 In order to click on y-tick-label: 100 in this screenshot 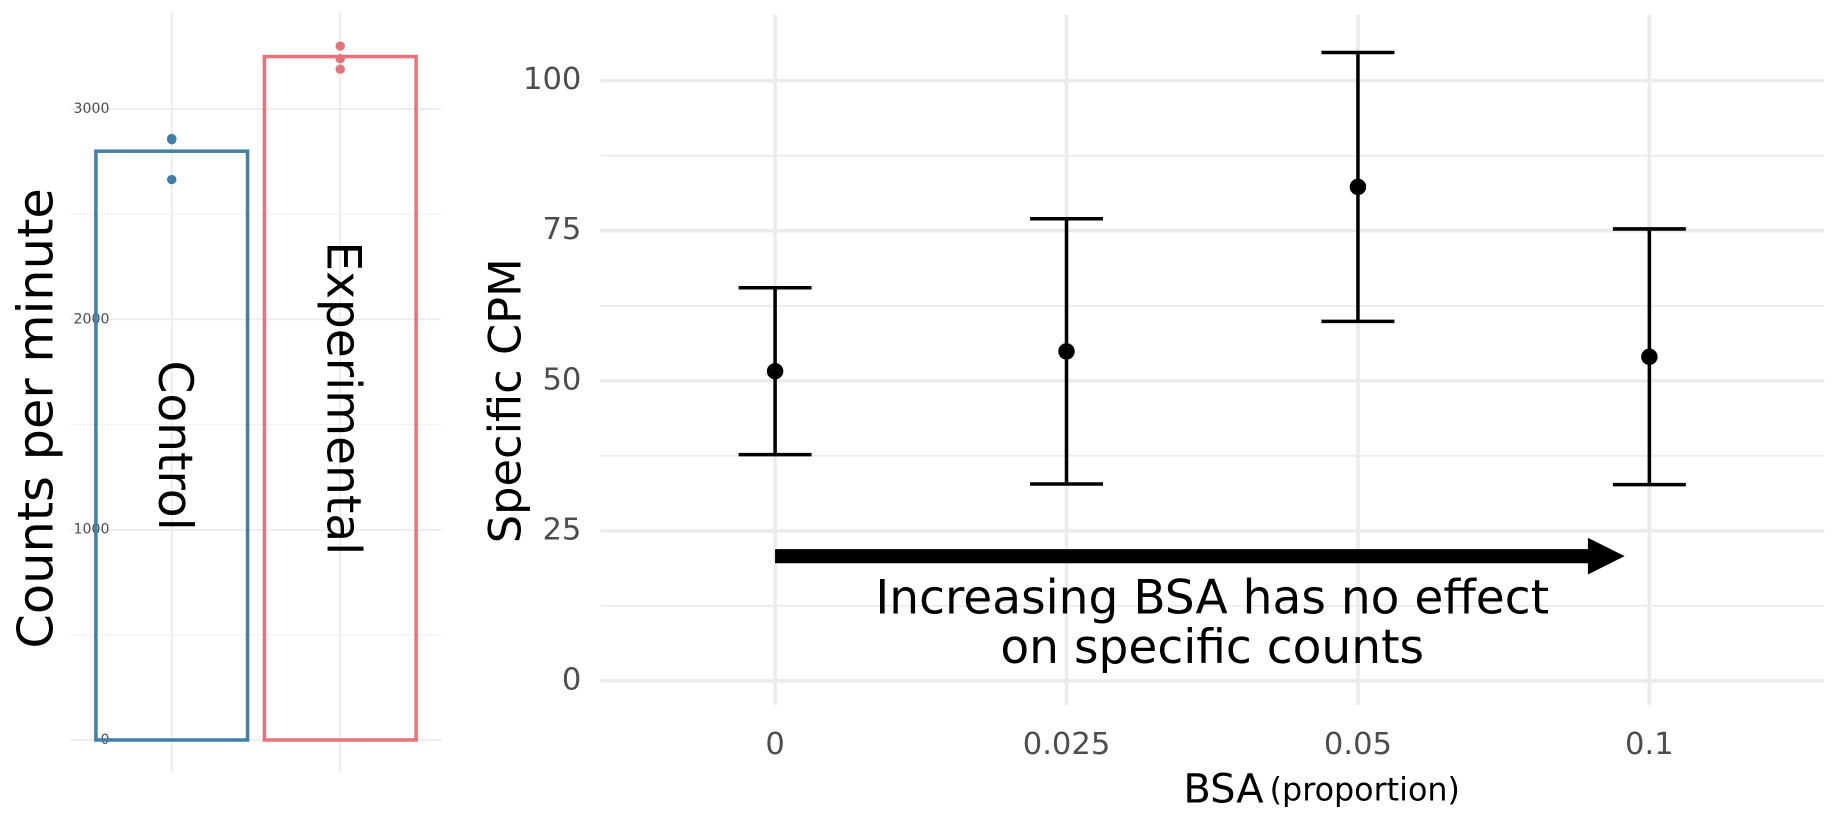, I will do `click(552, 79)`.